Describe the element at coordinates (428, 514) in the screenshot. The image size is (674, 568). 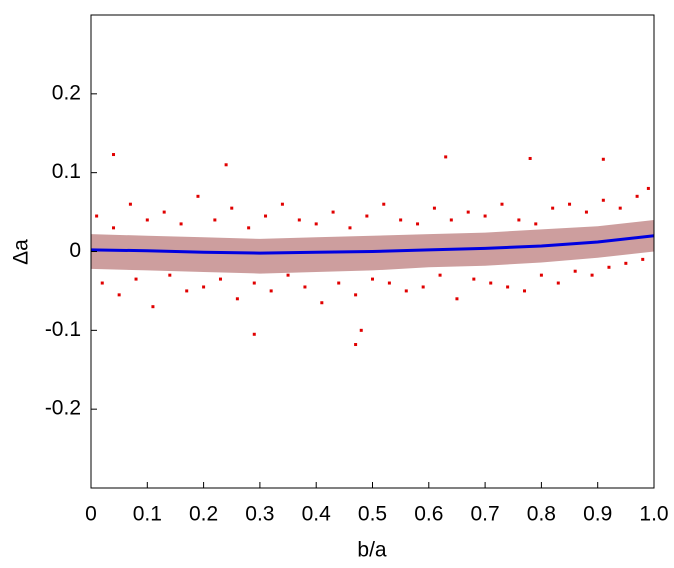
I see `x-tick-label: 0.6` at that location.